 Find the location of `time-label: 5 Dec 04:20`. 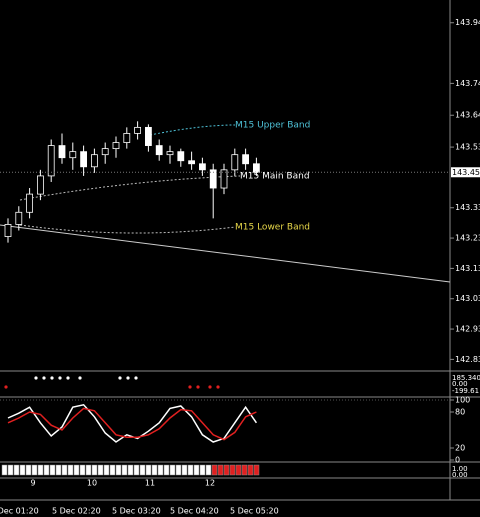

time-label: 5 Dec 04:20 is located at coordinates (194, 511).